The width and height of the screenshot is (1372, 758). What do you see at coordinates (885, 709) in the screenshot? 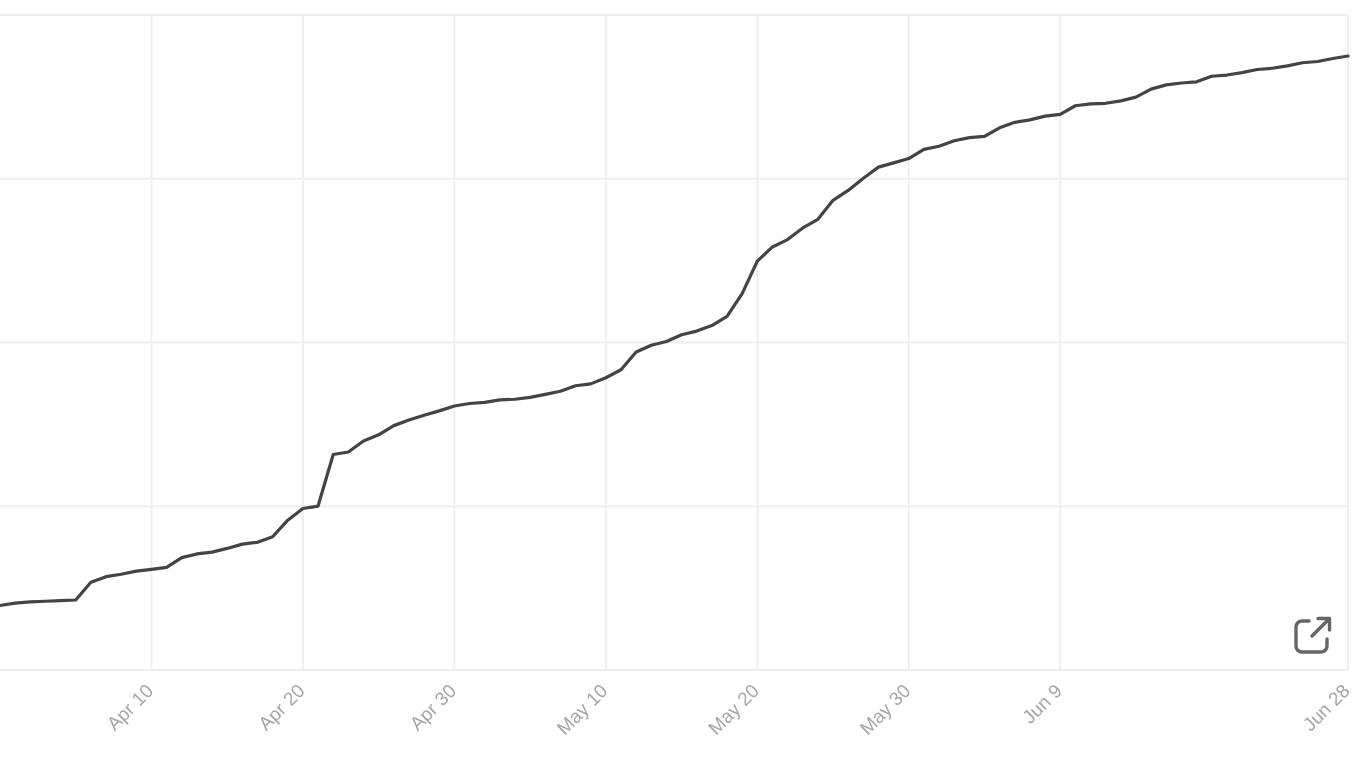
I see `x-tick-label: May 30` at bounding box center [885, 709].